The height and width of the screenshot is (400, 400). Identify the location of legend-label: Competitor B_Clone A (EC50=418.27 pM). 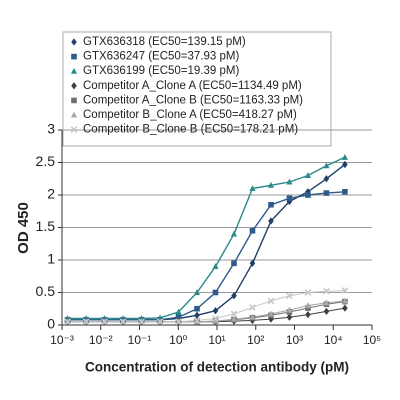
(190, 115).